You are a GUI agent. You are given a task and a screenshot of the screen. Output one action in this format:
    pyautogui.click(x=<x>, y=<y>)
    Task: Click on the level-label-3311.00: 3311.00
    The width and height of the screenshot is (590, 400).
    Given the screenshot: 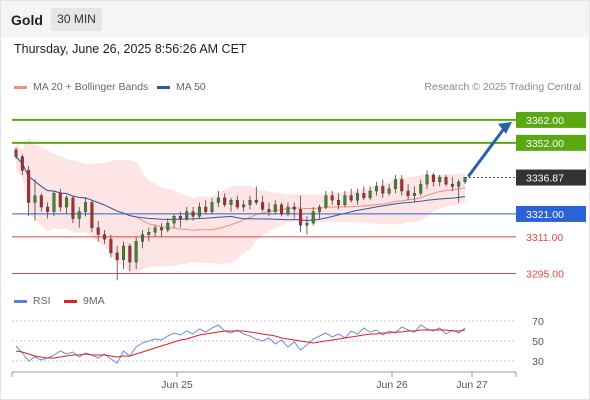 What is the action you would take?
    pyautogui.click(x=544, y=238)
    